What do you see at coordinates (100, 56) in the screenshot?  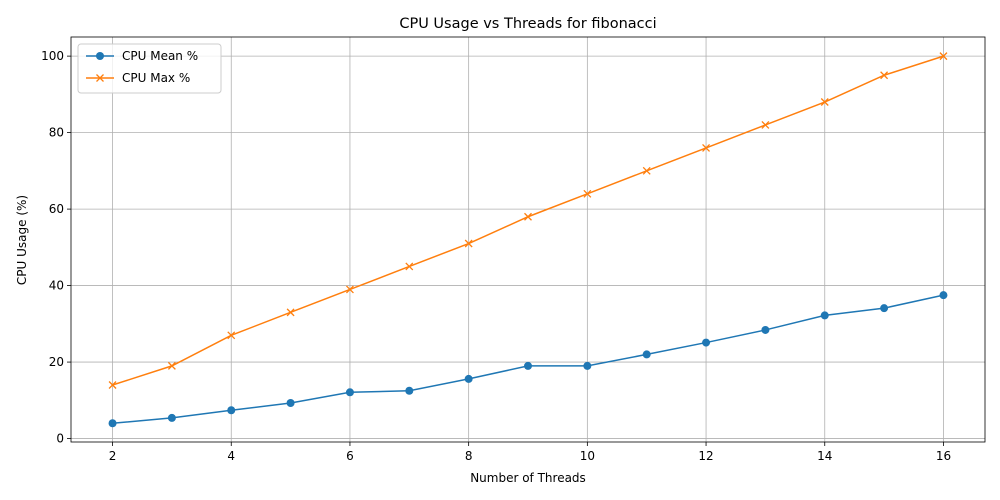 I see `legend-marker-mean` at bounding box center [100, 56].